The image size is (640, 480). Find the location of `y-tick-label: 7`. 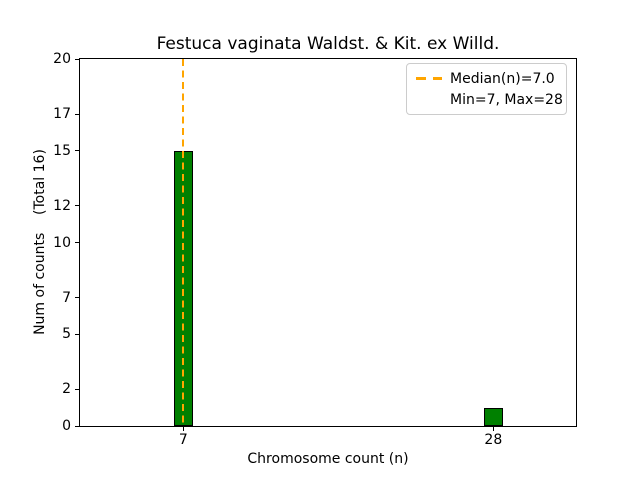

y-tick-label: 7 is located at coordinates (66, 297).